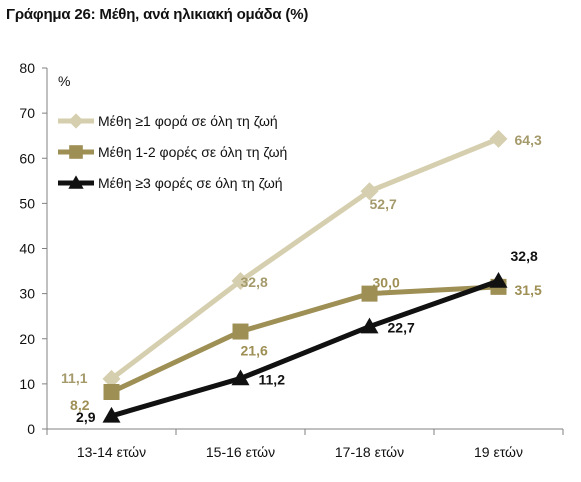 This screenshot has width=581, height=482. I want to click on y-tick-label: 50, so click(27, 203).